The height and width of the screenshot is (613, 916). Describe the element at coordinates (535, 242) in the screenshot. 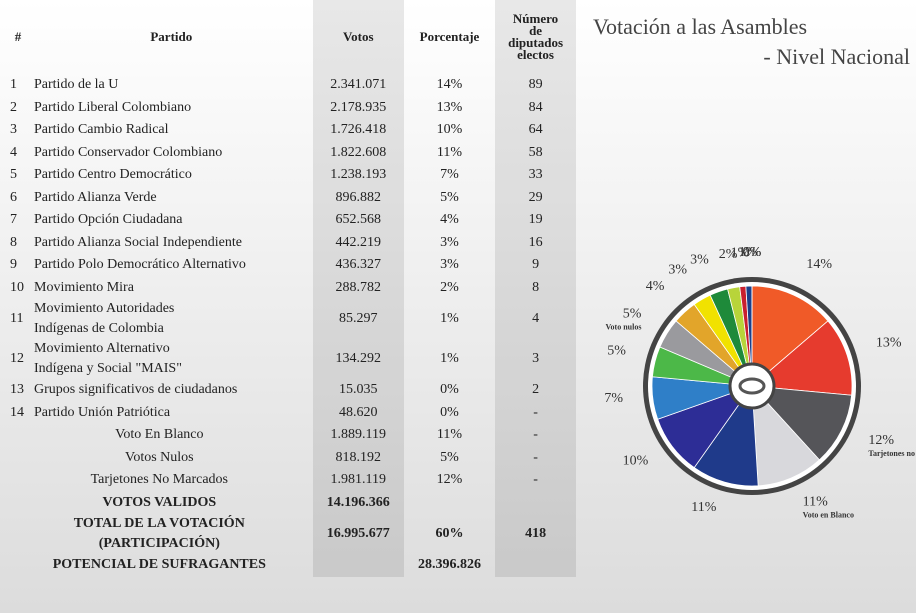

I see `table-cell: 16` at that location.